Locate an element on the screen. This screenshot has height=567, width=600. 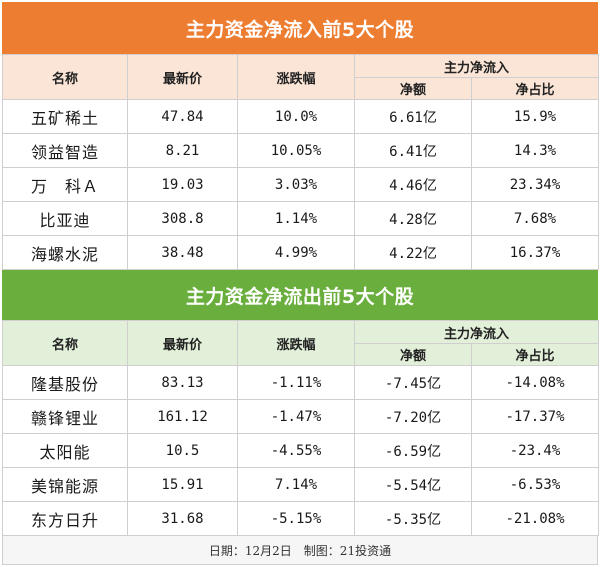
stock-name: 太阳能 is located at coordinates (65, 450).